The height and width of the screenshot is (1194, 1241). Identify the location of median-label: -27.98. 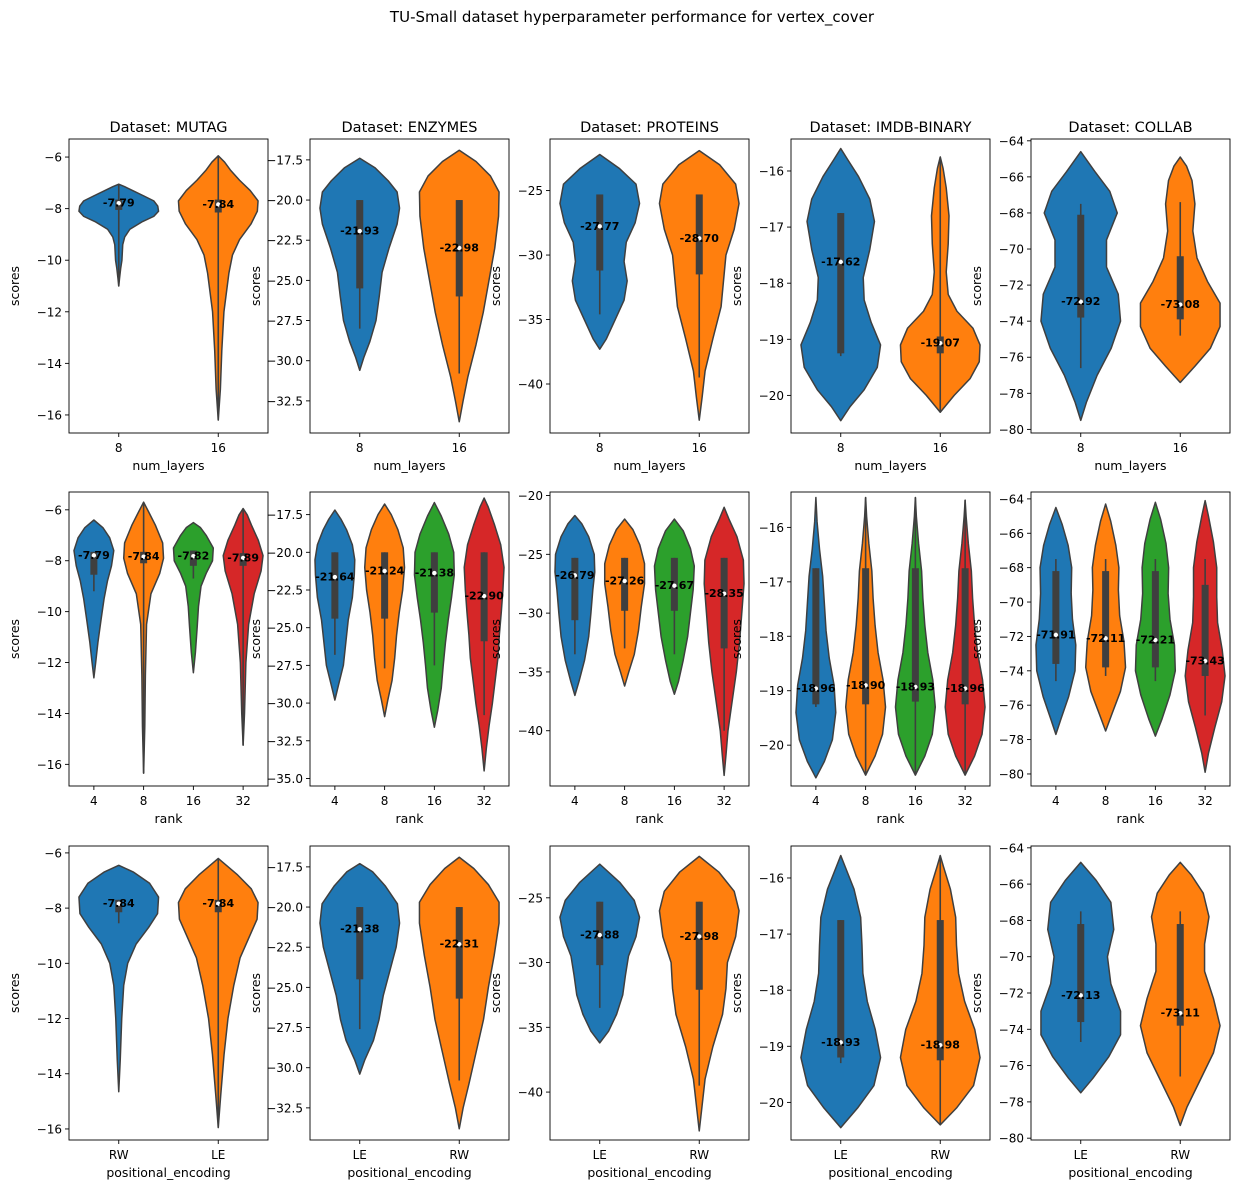
(699, 936).